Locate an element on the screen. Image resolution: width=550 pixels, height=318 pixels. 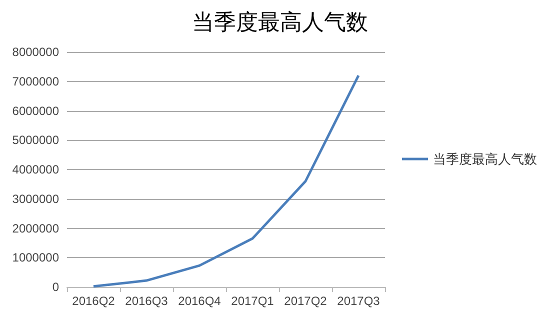
x-tick-label: 2016Q2 is located at coordinates (94, 301).